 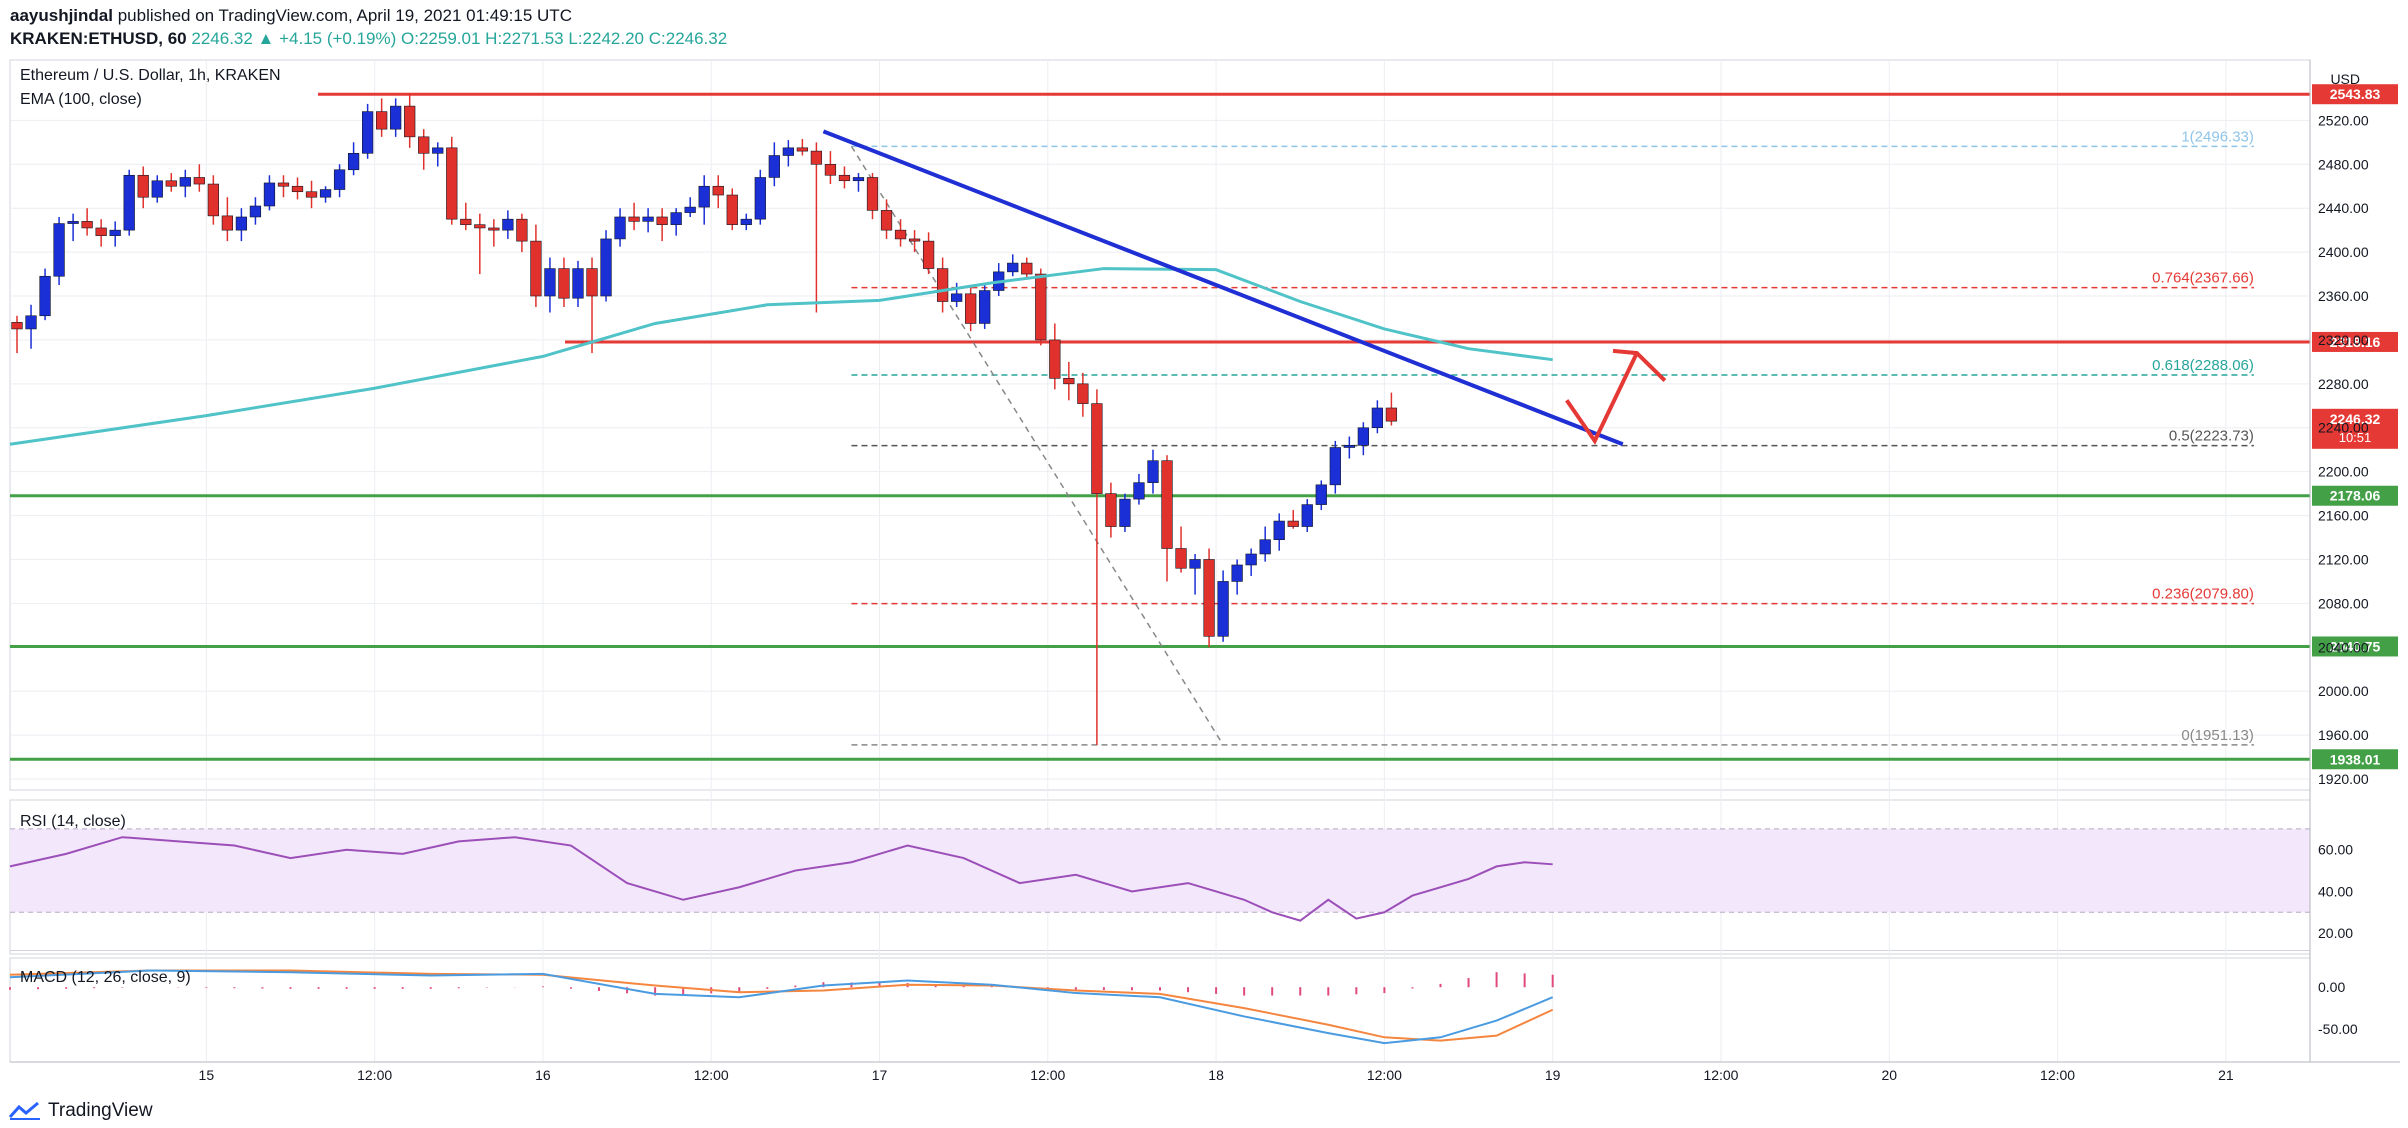 What do you see at coordinates (81, 99) in the screenshot?
I see `ema-legend: EMA (100, close)` at bounding box center [81, 99].